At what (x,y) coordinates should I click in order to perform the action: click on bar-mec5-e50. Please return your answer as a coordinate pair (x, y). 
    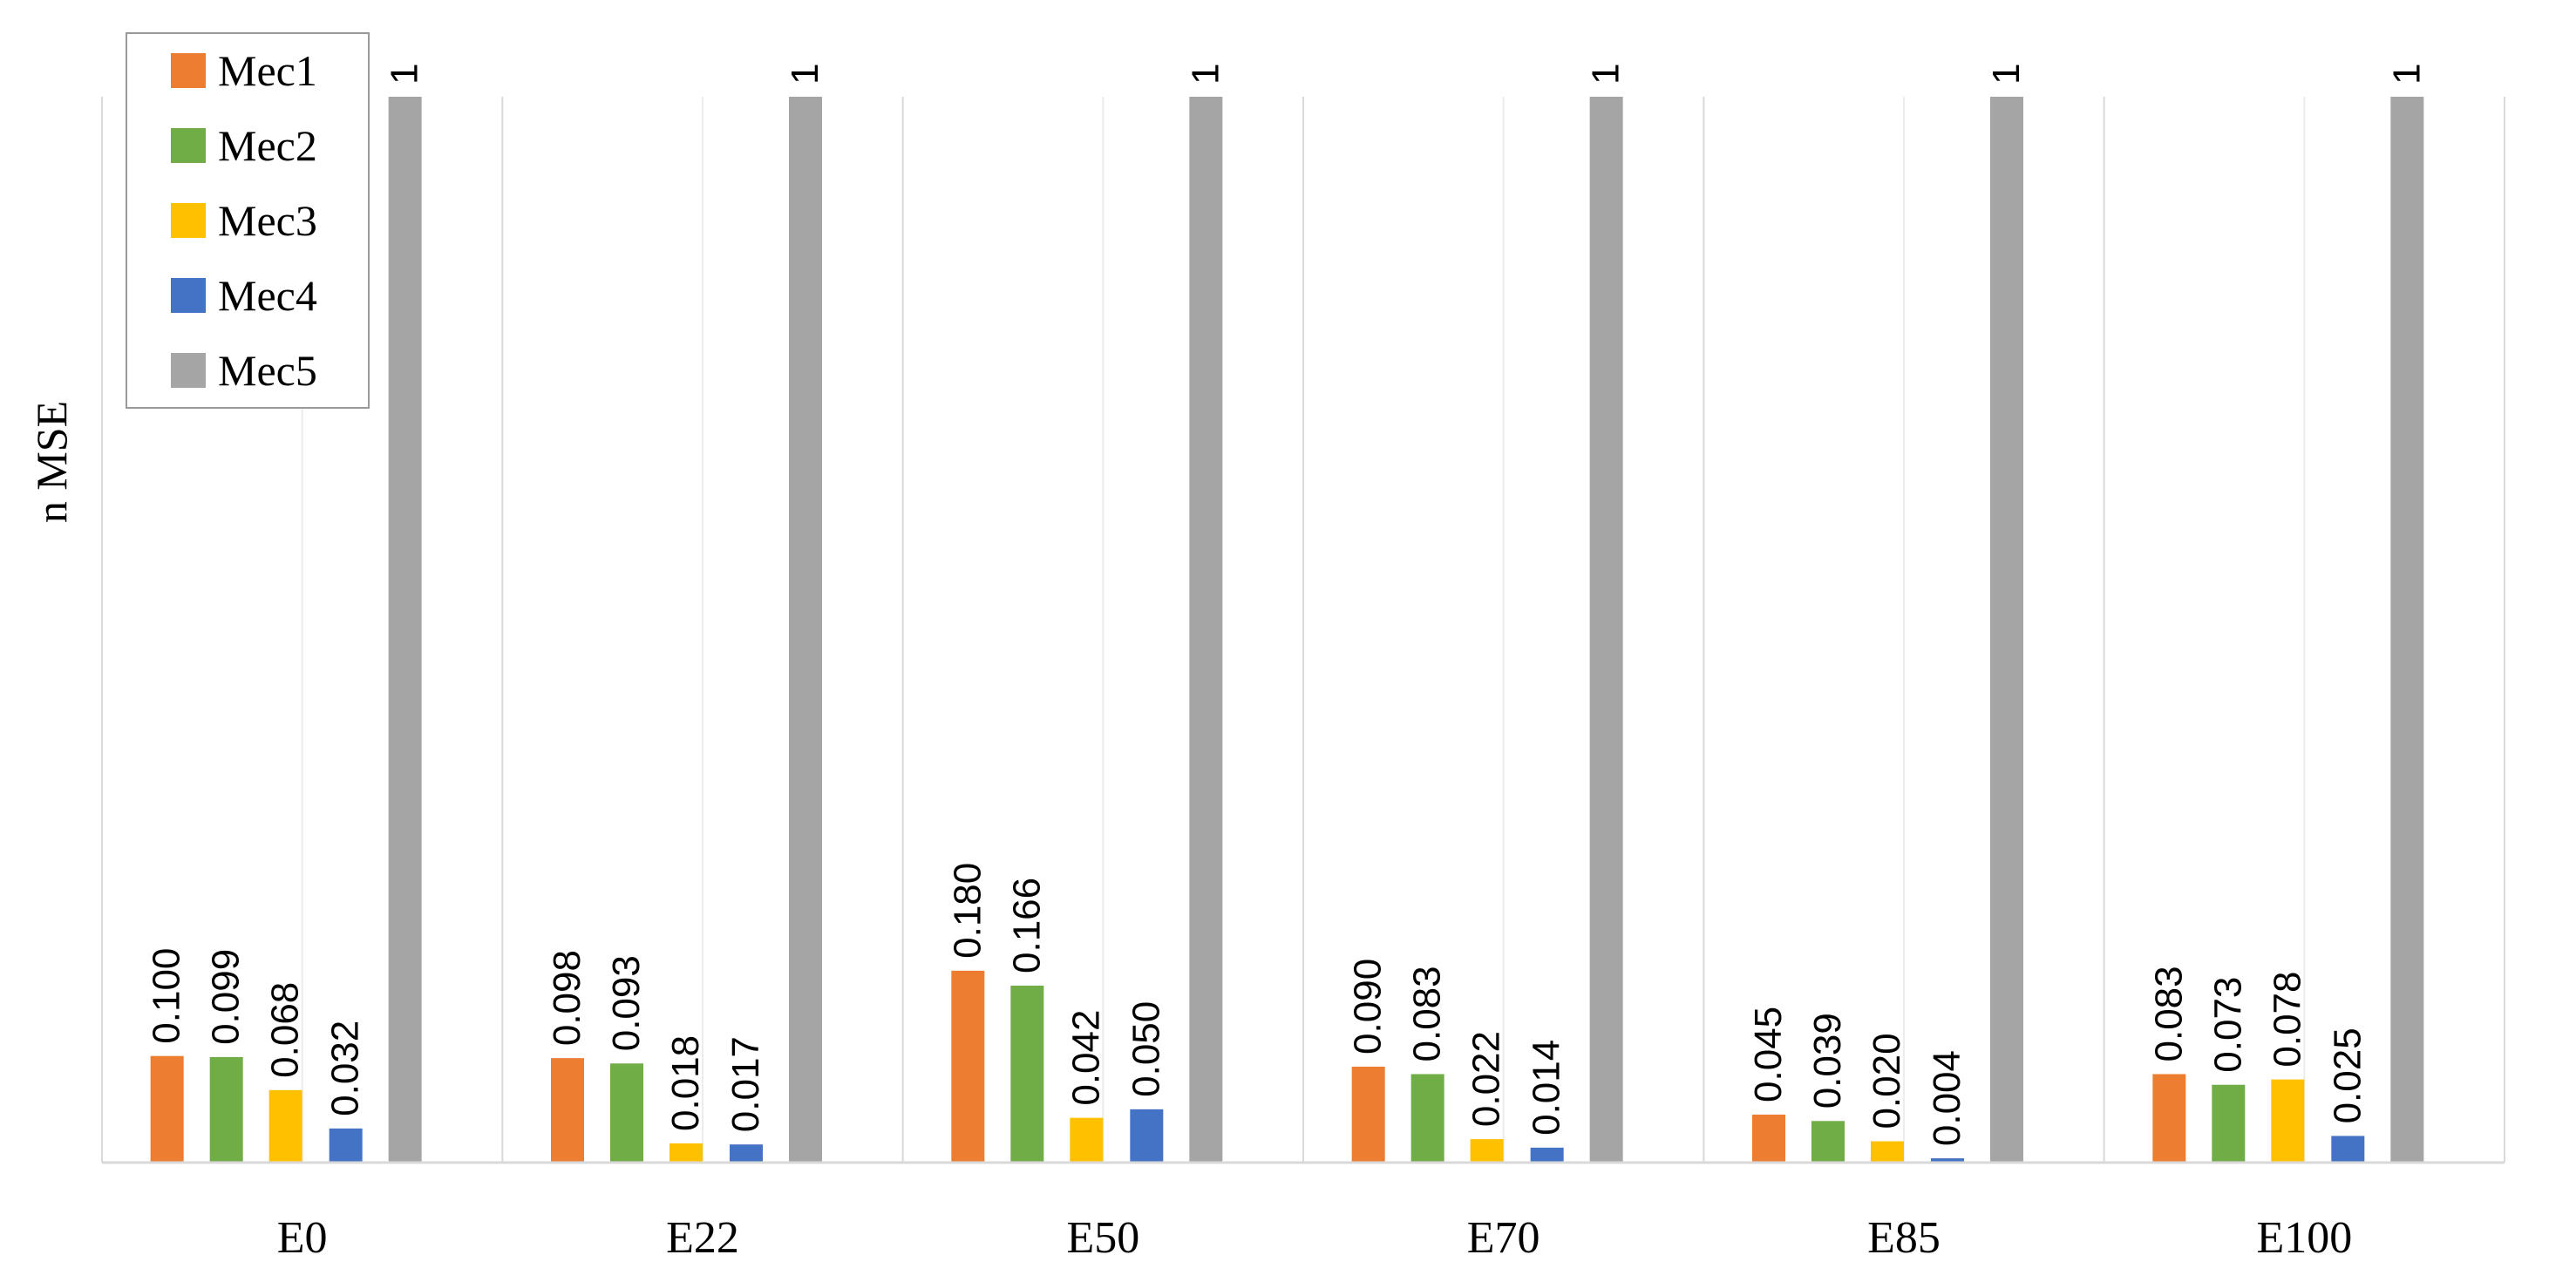
    Looking at the image, I should click on (1206, 630).